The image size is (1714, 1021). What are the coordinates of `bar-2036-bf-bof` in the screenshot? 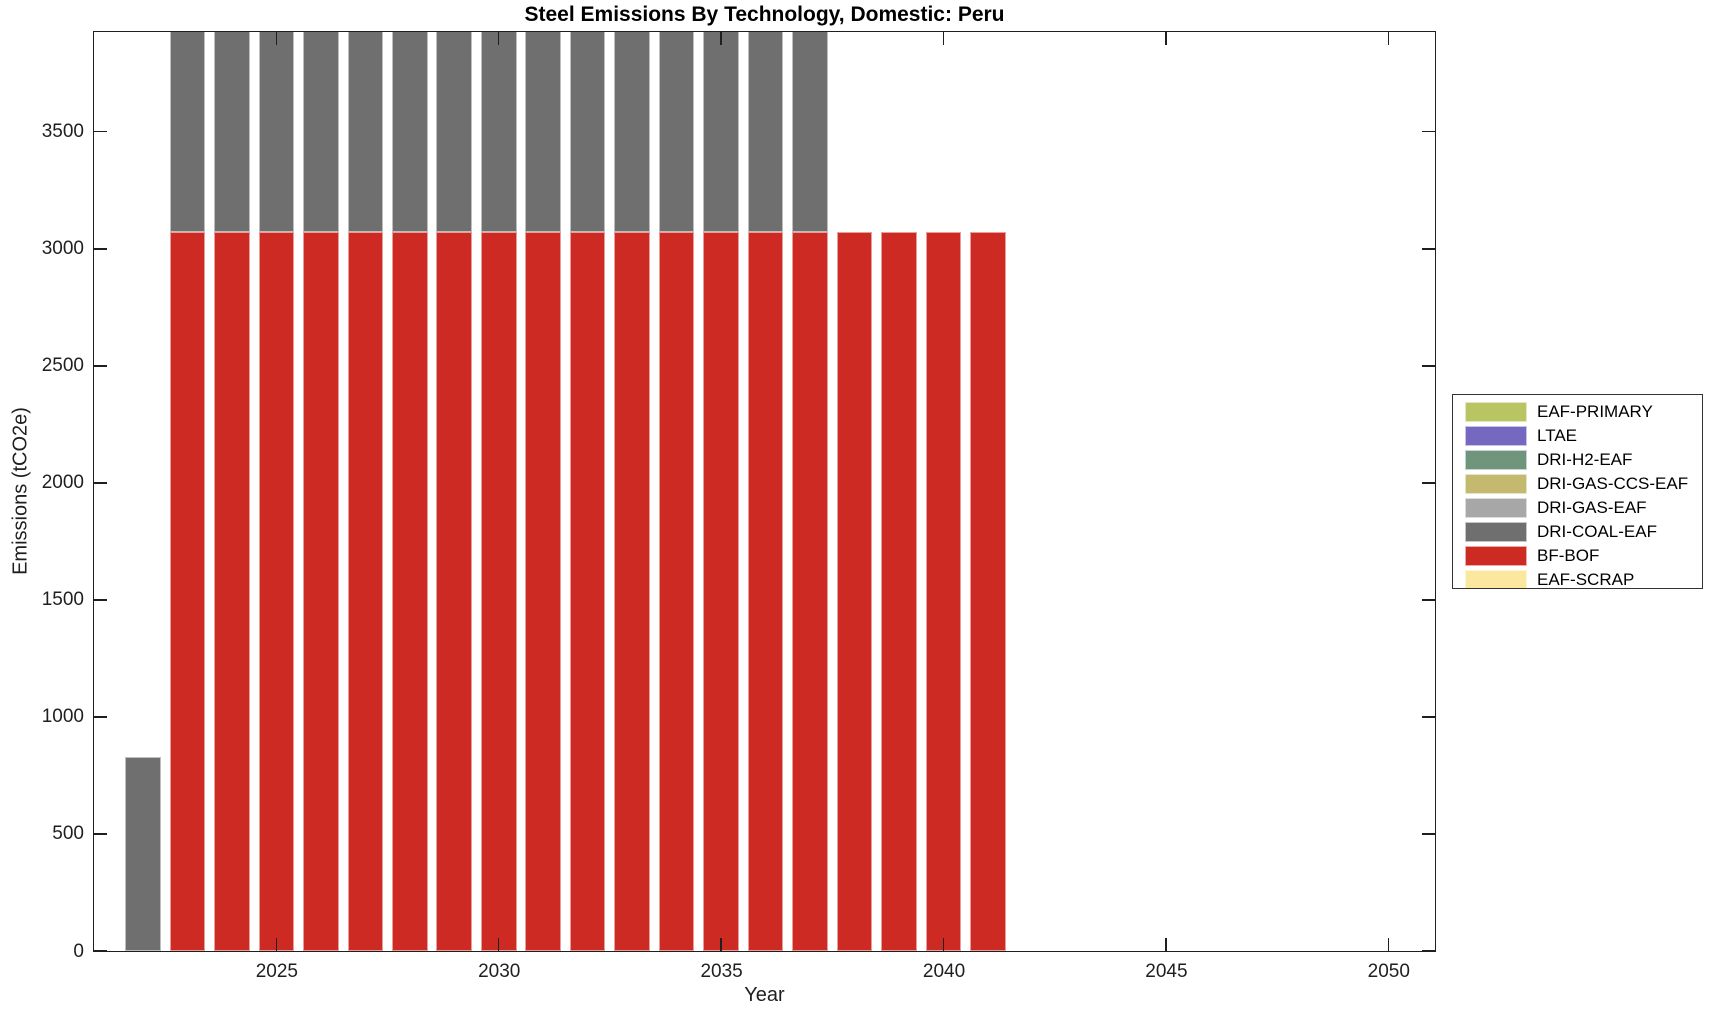 It's located at (765, 591).